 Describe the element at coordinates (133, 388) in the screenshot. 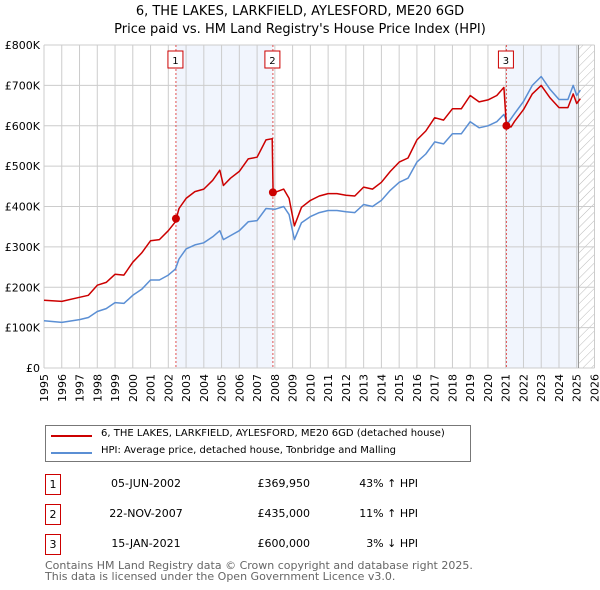

I see `x-tick-label: 2000` at that location.